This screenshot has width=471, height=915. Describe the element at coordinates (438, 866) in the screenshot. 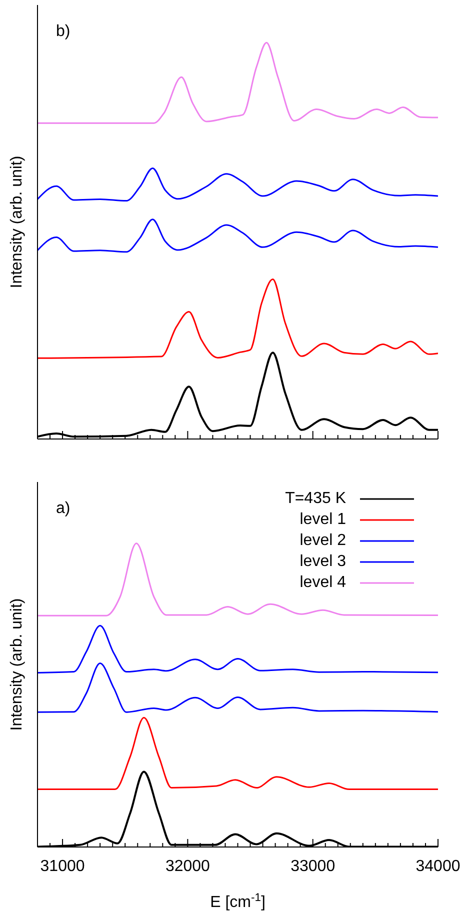

I see `x-tick-label: 34000` at that location.